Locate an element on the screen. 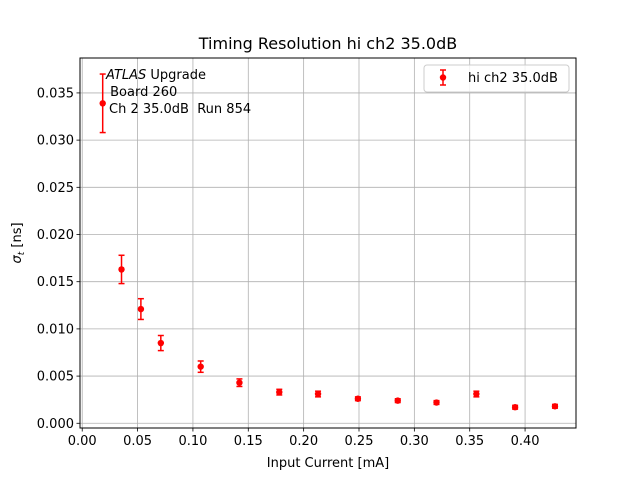  x-tick-label: 0.30 is located at coordinates (414, 441).